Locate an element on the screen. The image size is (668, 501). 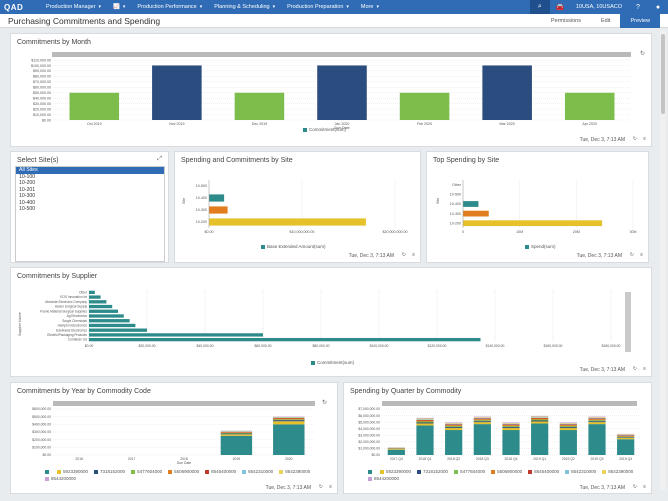
y-tick-label: $4,000,000.00 is located at coordinates (369, 429).